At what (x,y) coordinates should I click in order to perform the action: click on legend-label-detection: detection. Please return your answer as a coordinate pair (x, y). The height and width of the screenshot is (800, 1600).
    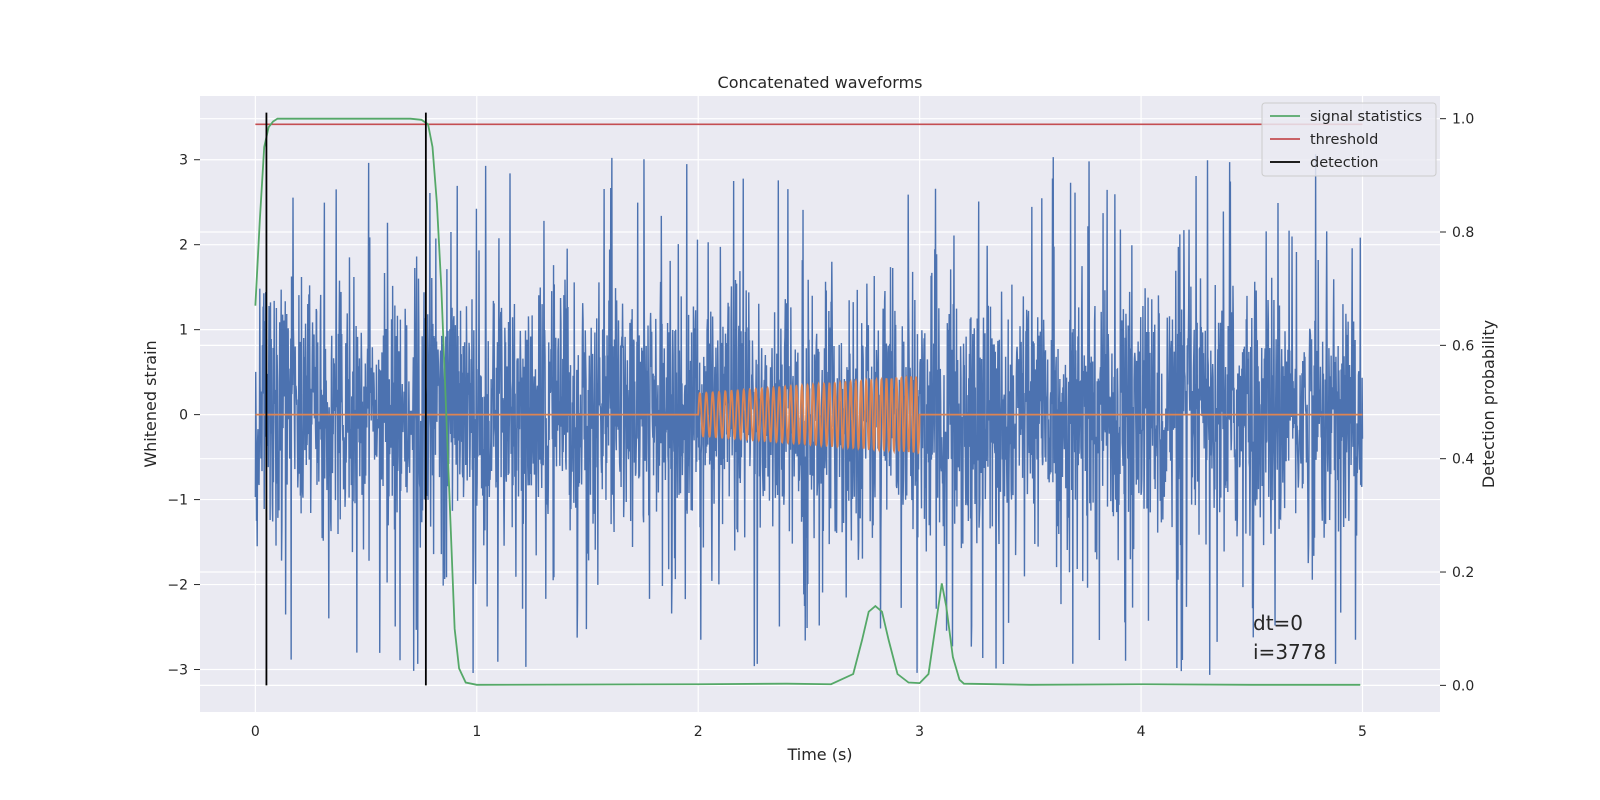
    Looking at the image, I should click on (1344, 163).